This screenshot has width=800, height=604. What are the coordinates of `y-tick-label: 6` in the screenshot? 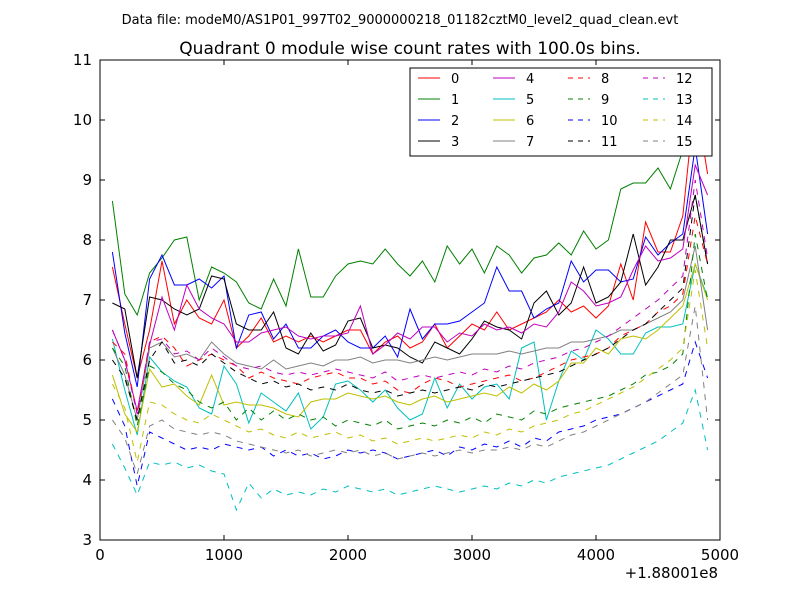 It's located at (87, 360).